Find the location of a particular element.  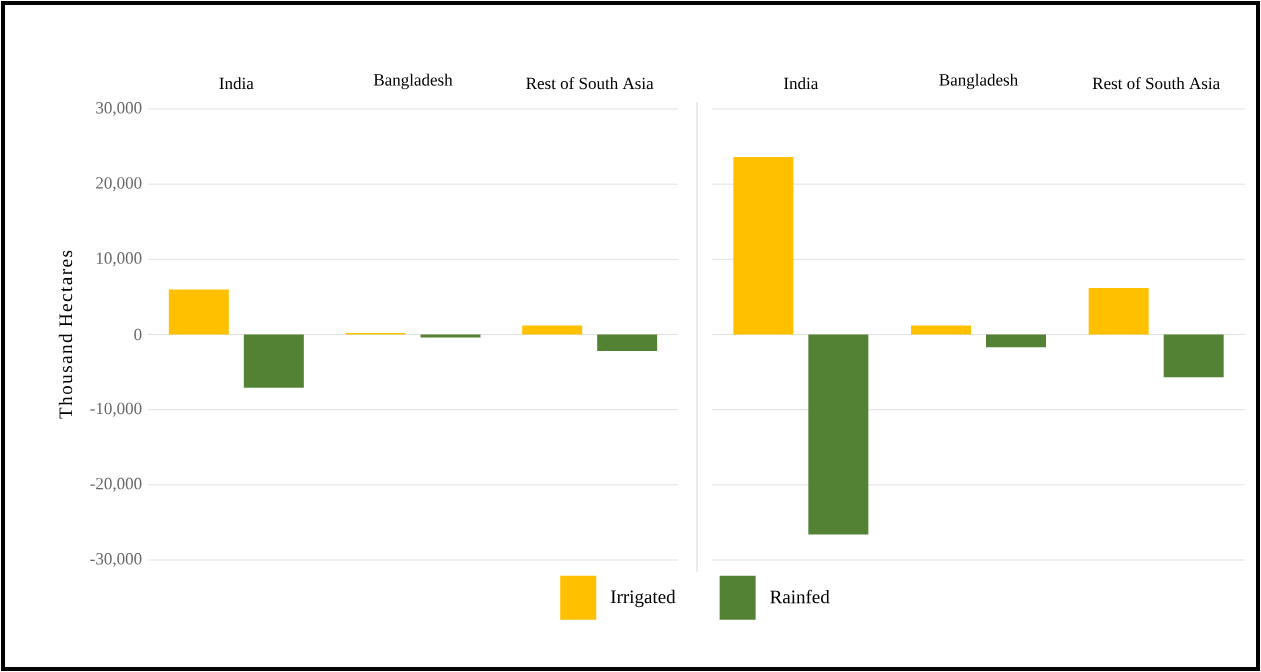

y-tick-label: -30,000 is located at coordinates (116, 560).